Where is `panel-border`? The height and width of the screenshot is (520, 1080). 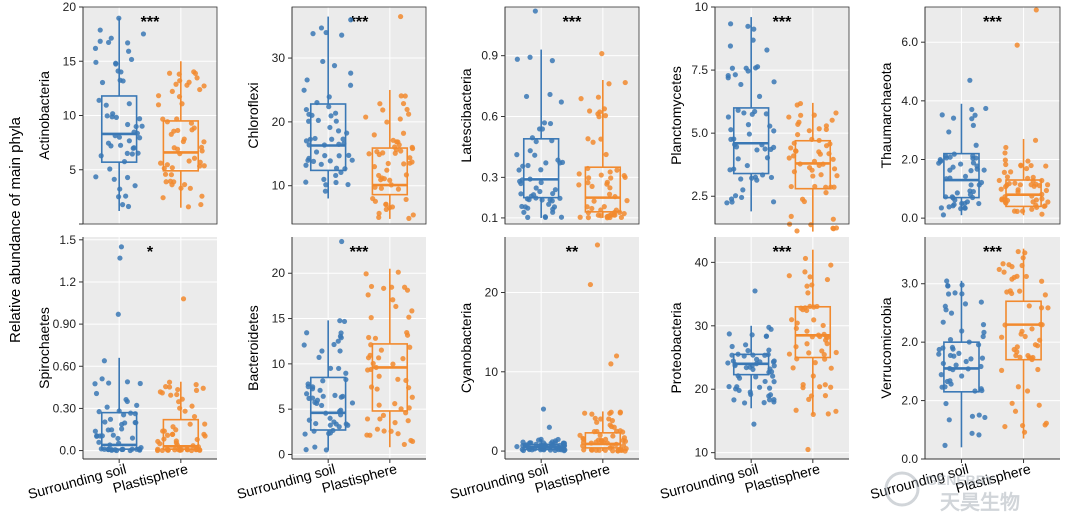
panel-border is located at coordinates (992, 115).